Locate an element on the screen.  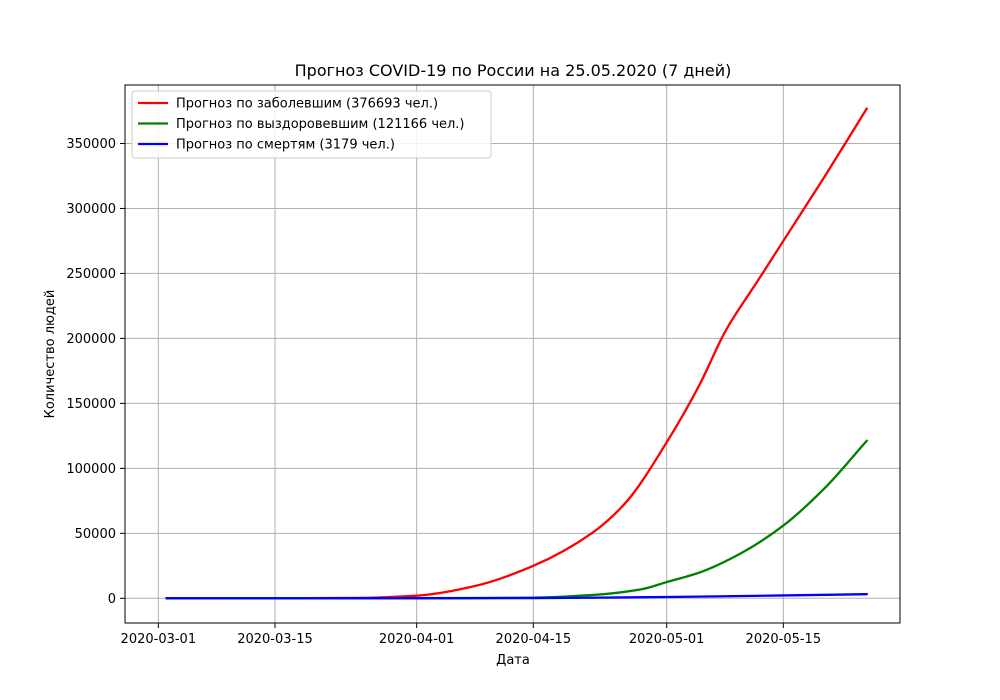
y-tick-label: 350000 is located at coordinates (91, 144).